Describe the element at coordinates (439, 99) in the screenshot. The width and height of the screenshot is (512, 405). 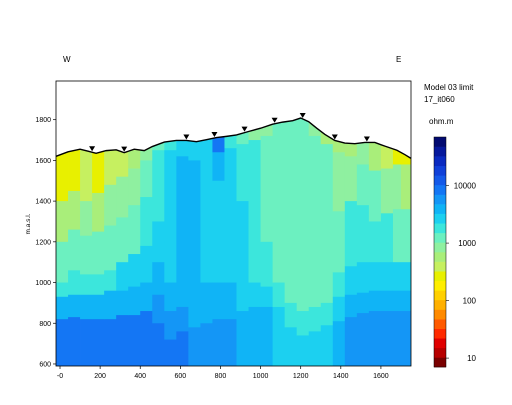
I see `model-title-line-2: 17_it060` at that location.